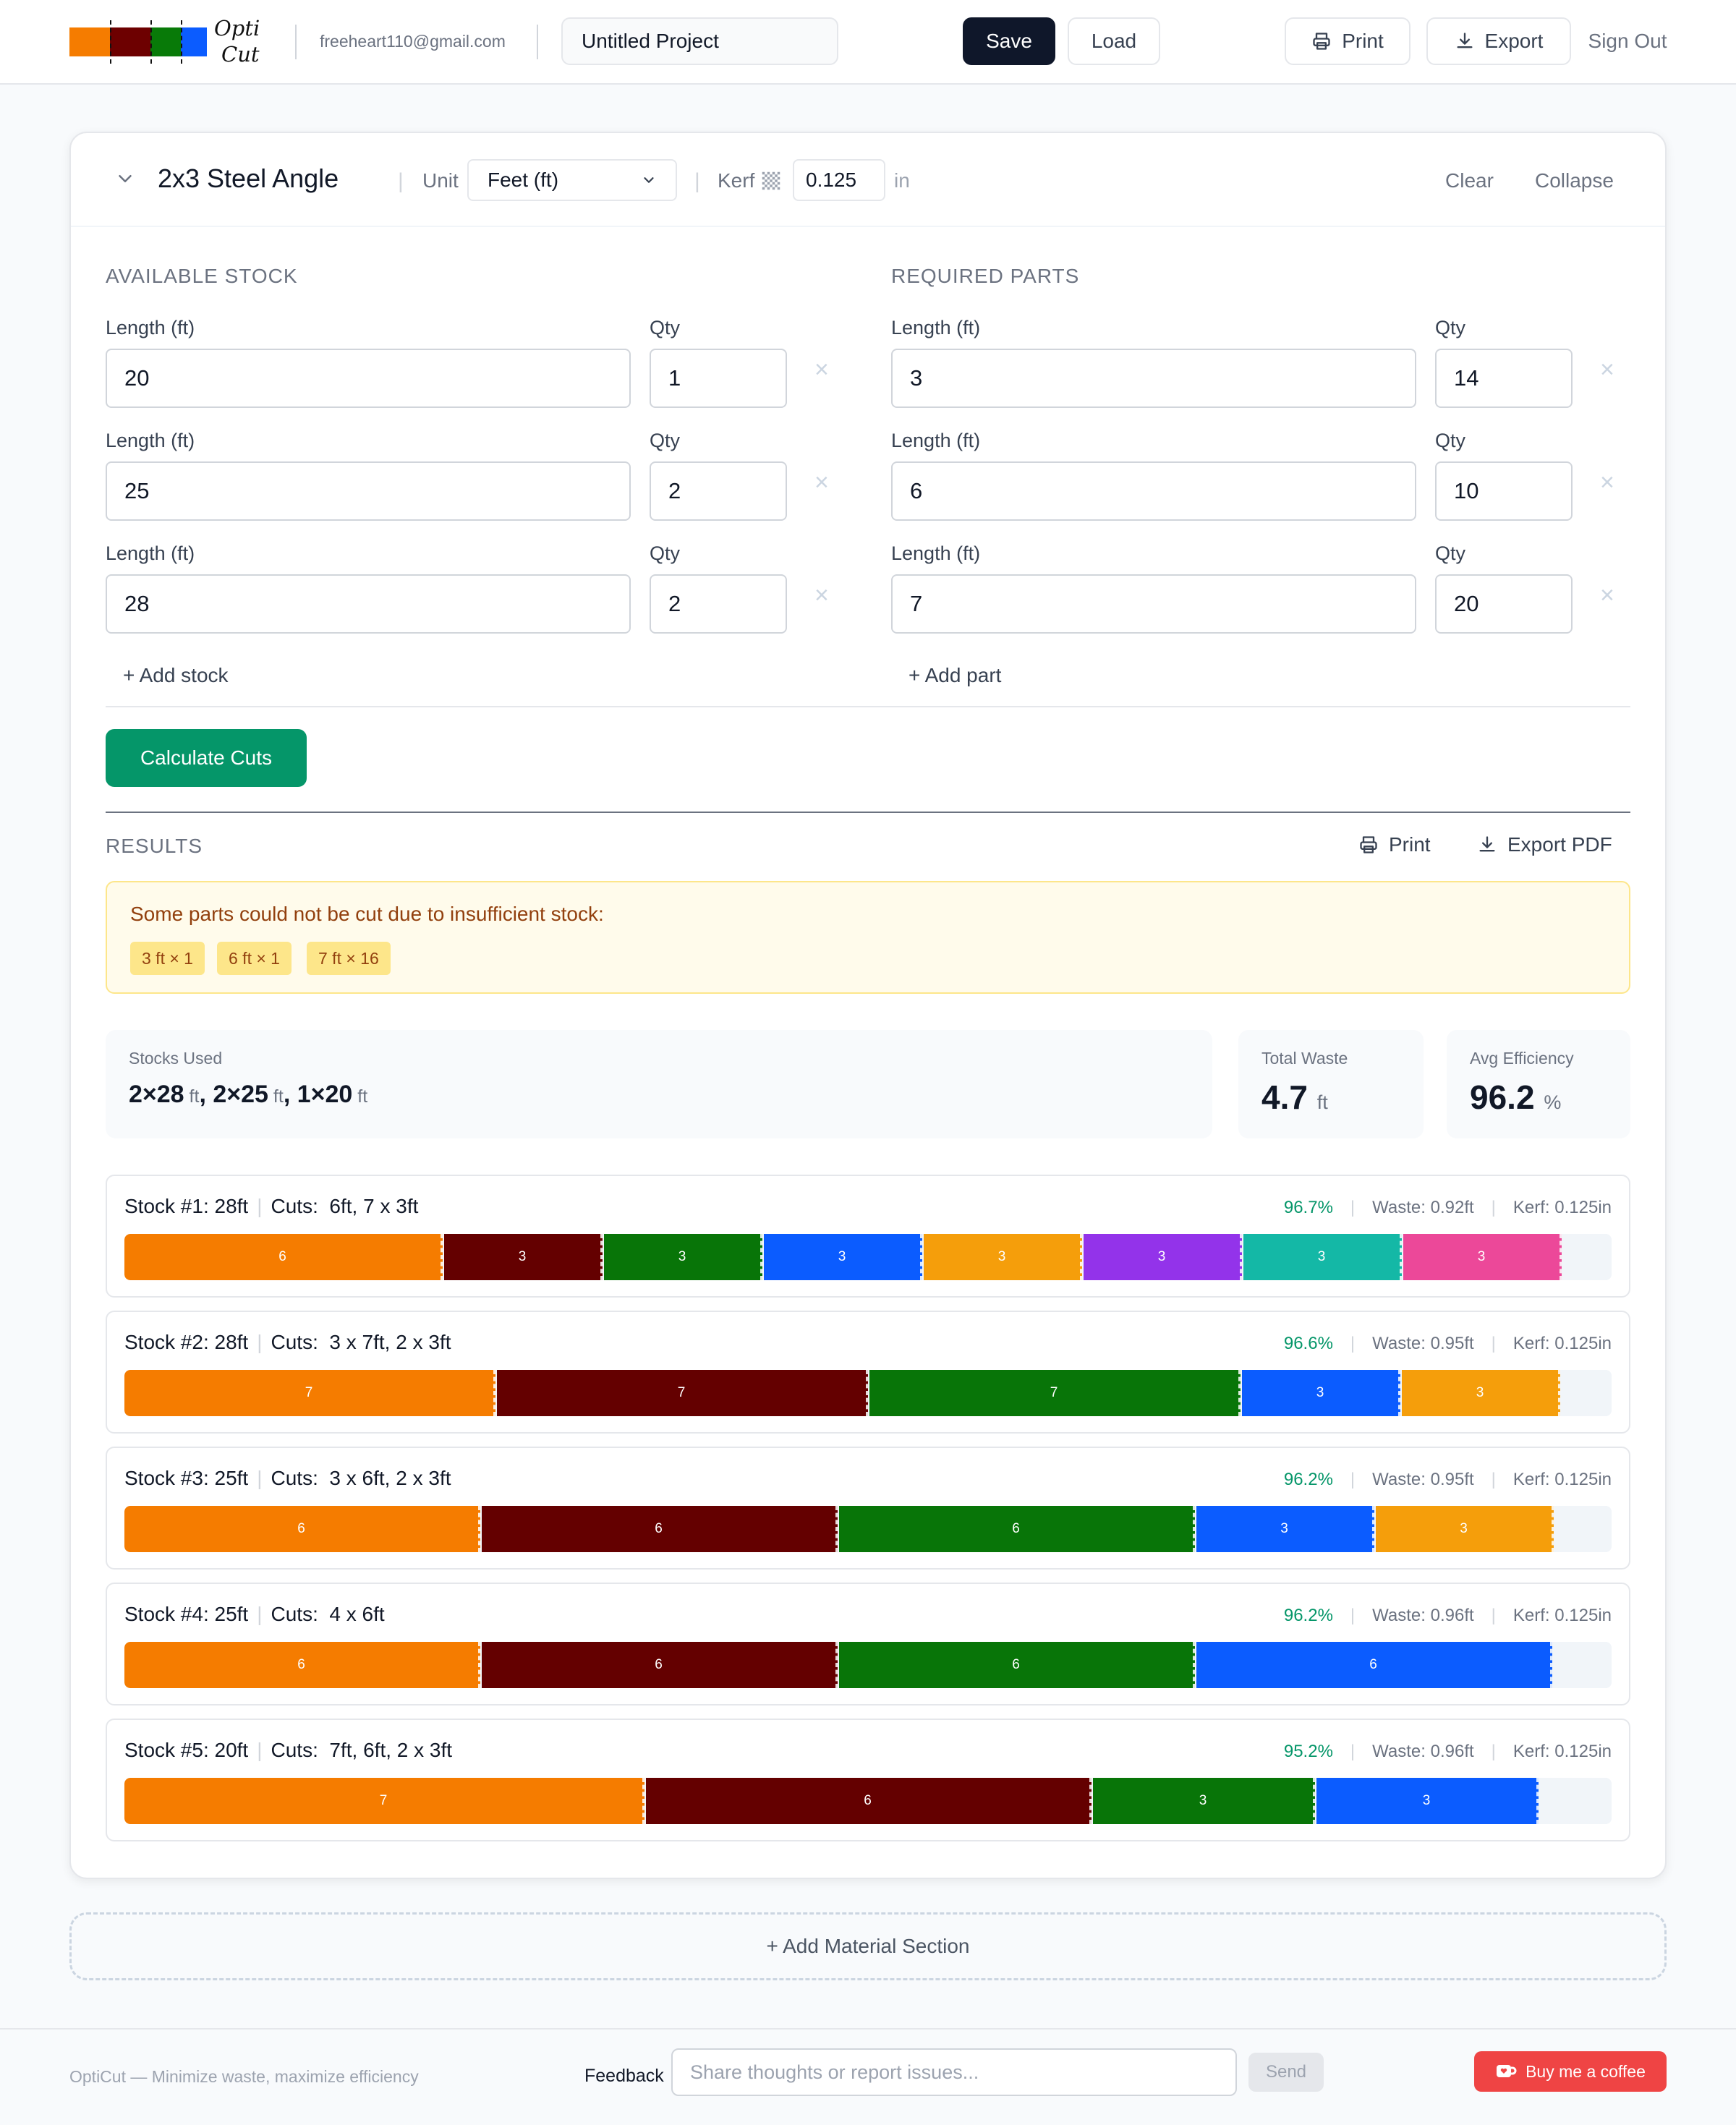 This screenshot has height=2125, width=1736. Describe the element at coordinates (1574, 181) in the screenshot. I see `collapse-button: Collapse` at that location.